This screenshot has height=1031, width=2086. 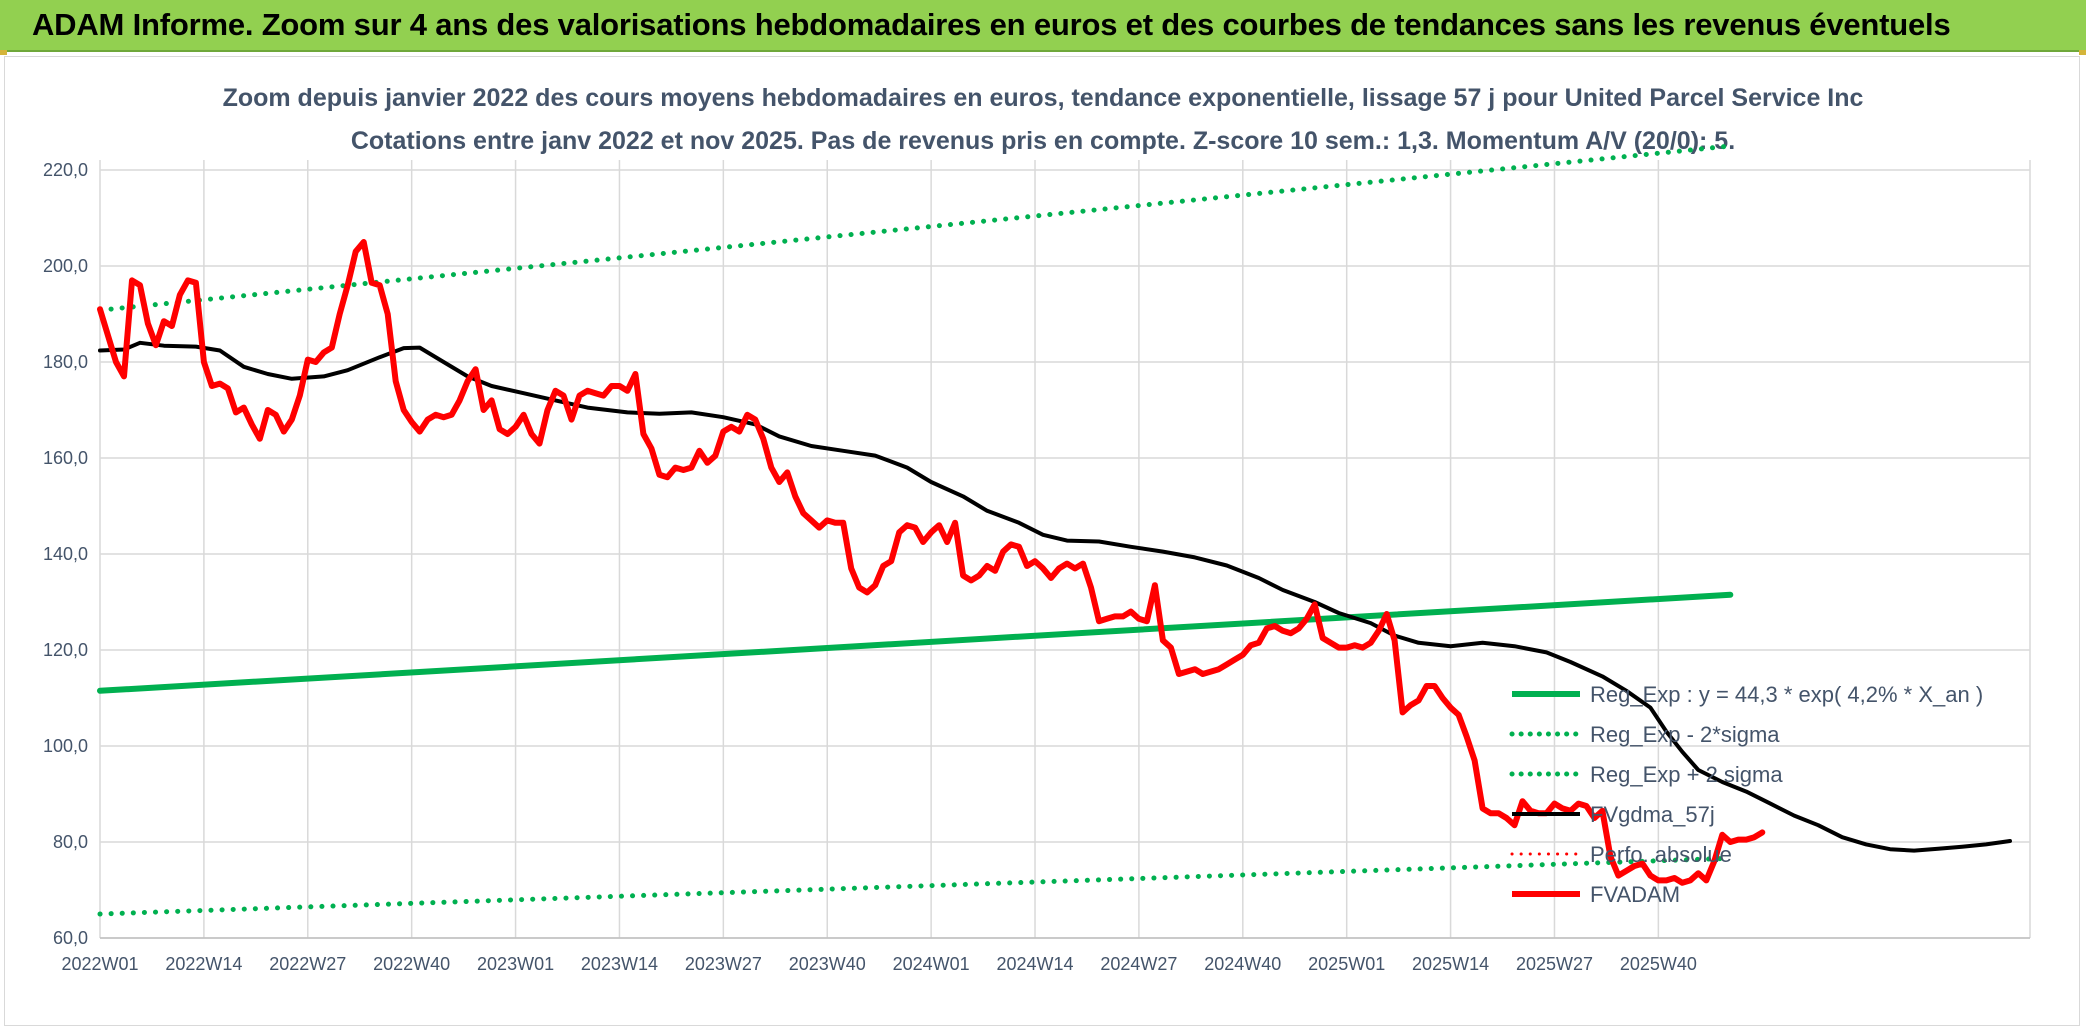 What do you see at coordinates (1450, 964) in the screenshot?
I see `x-tick-label: 2025W14` at bounding box center [1450, 964].